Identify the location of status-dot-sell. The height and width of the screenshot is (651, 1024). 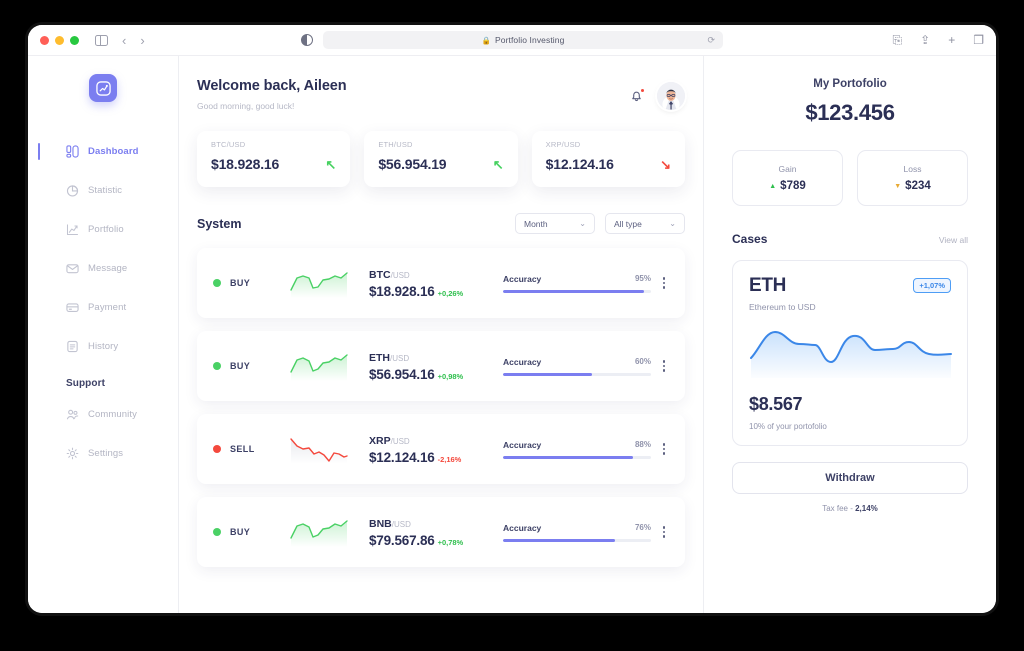
(217, 449).